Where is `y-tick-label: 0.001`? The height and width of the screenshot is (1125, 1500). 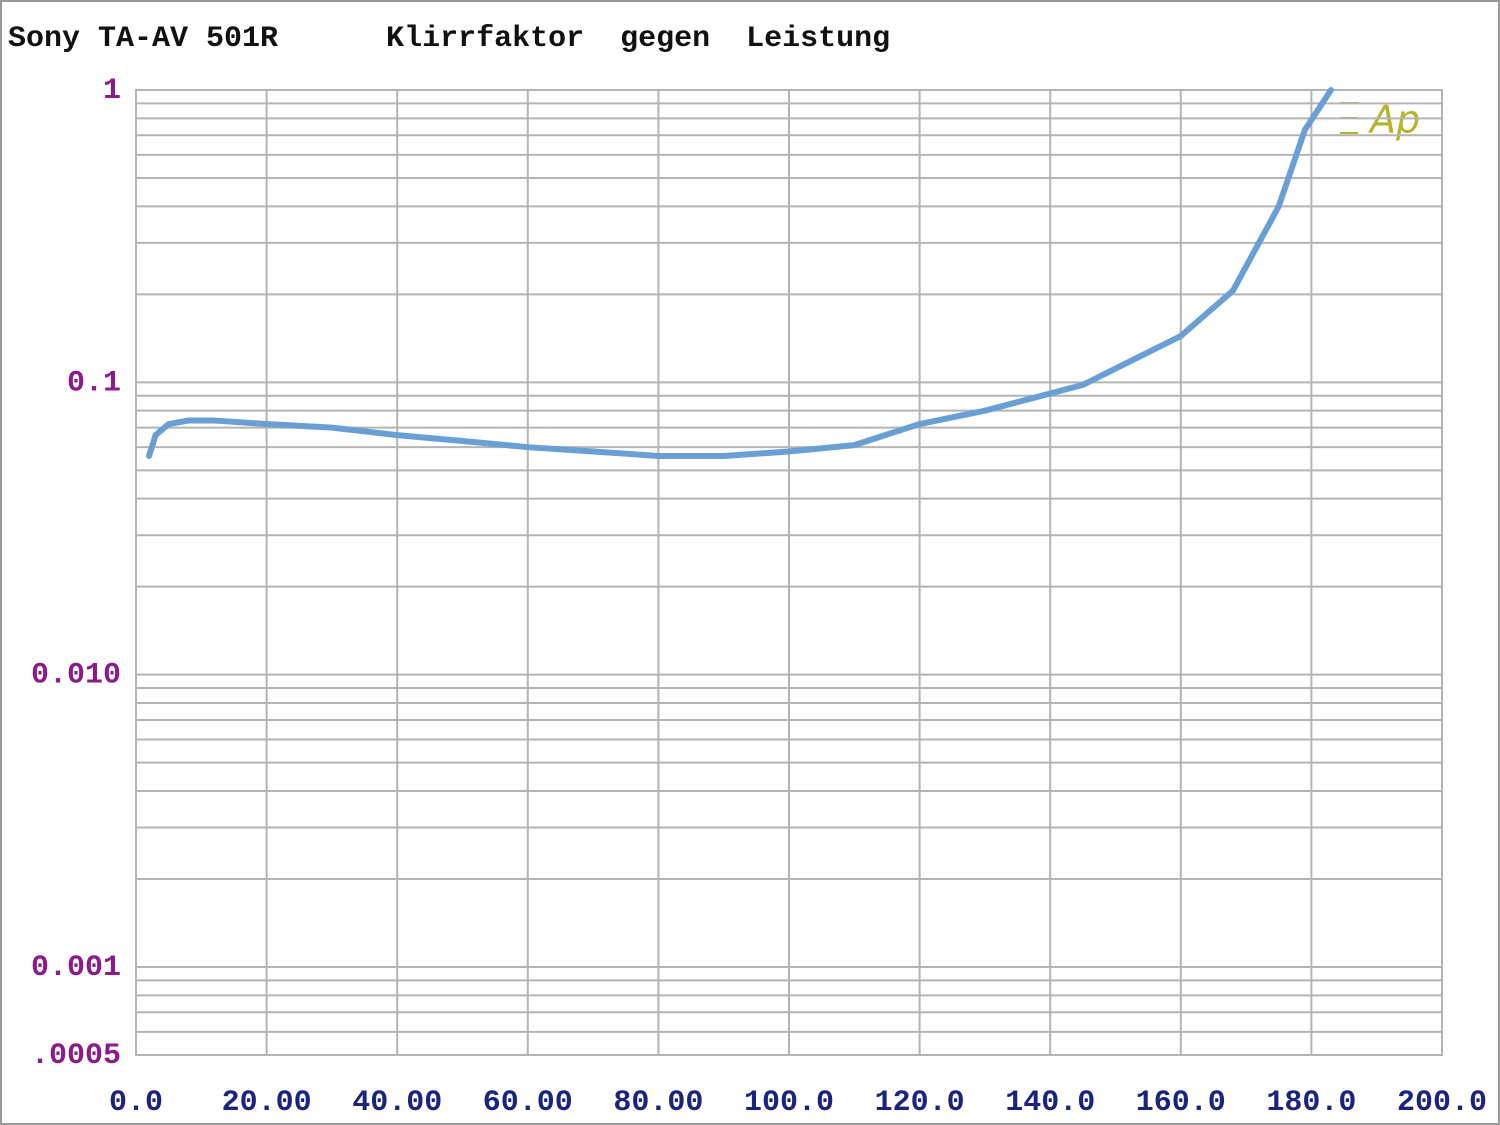
y-tick-label: 0.001 is located at coordinates (76, 968).